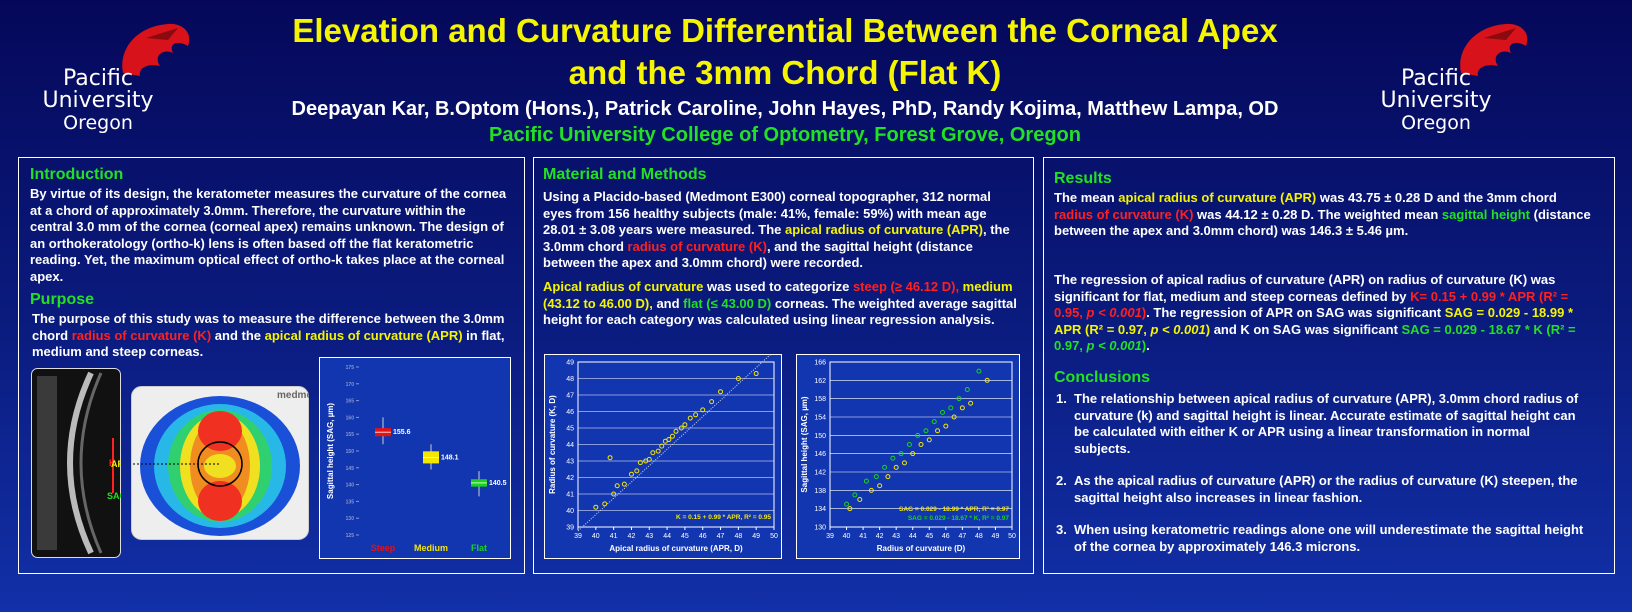  Describe the element at coordinates (350, 402) in the screenshot. I see `y-tick-label: 165` at that location.